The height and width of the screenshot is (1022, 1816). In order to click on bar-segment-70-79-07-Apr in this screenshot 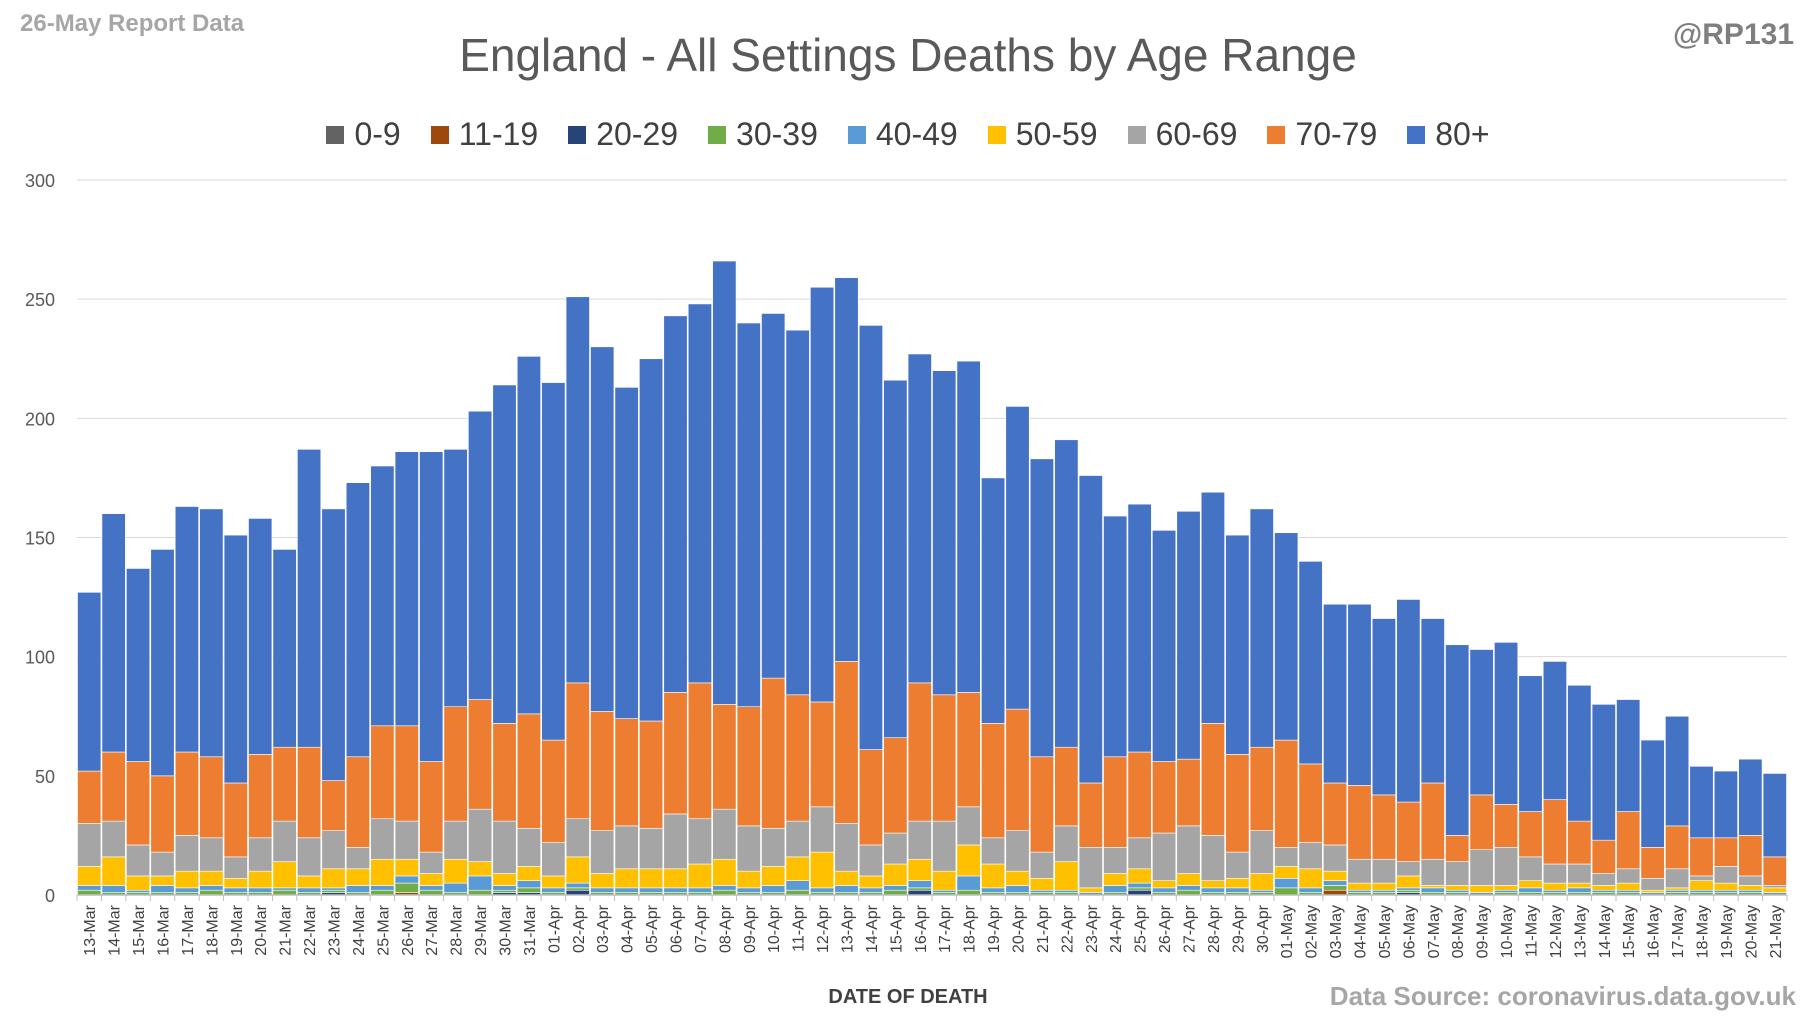, I will do `click(699, 751)`.